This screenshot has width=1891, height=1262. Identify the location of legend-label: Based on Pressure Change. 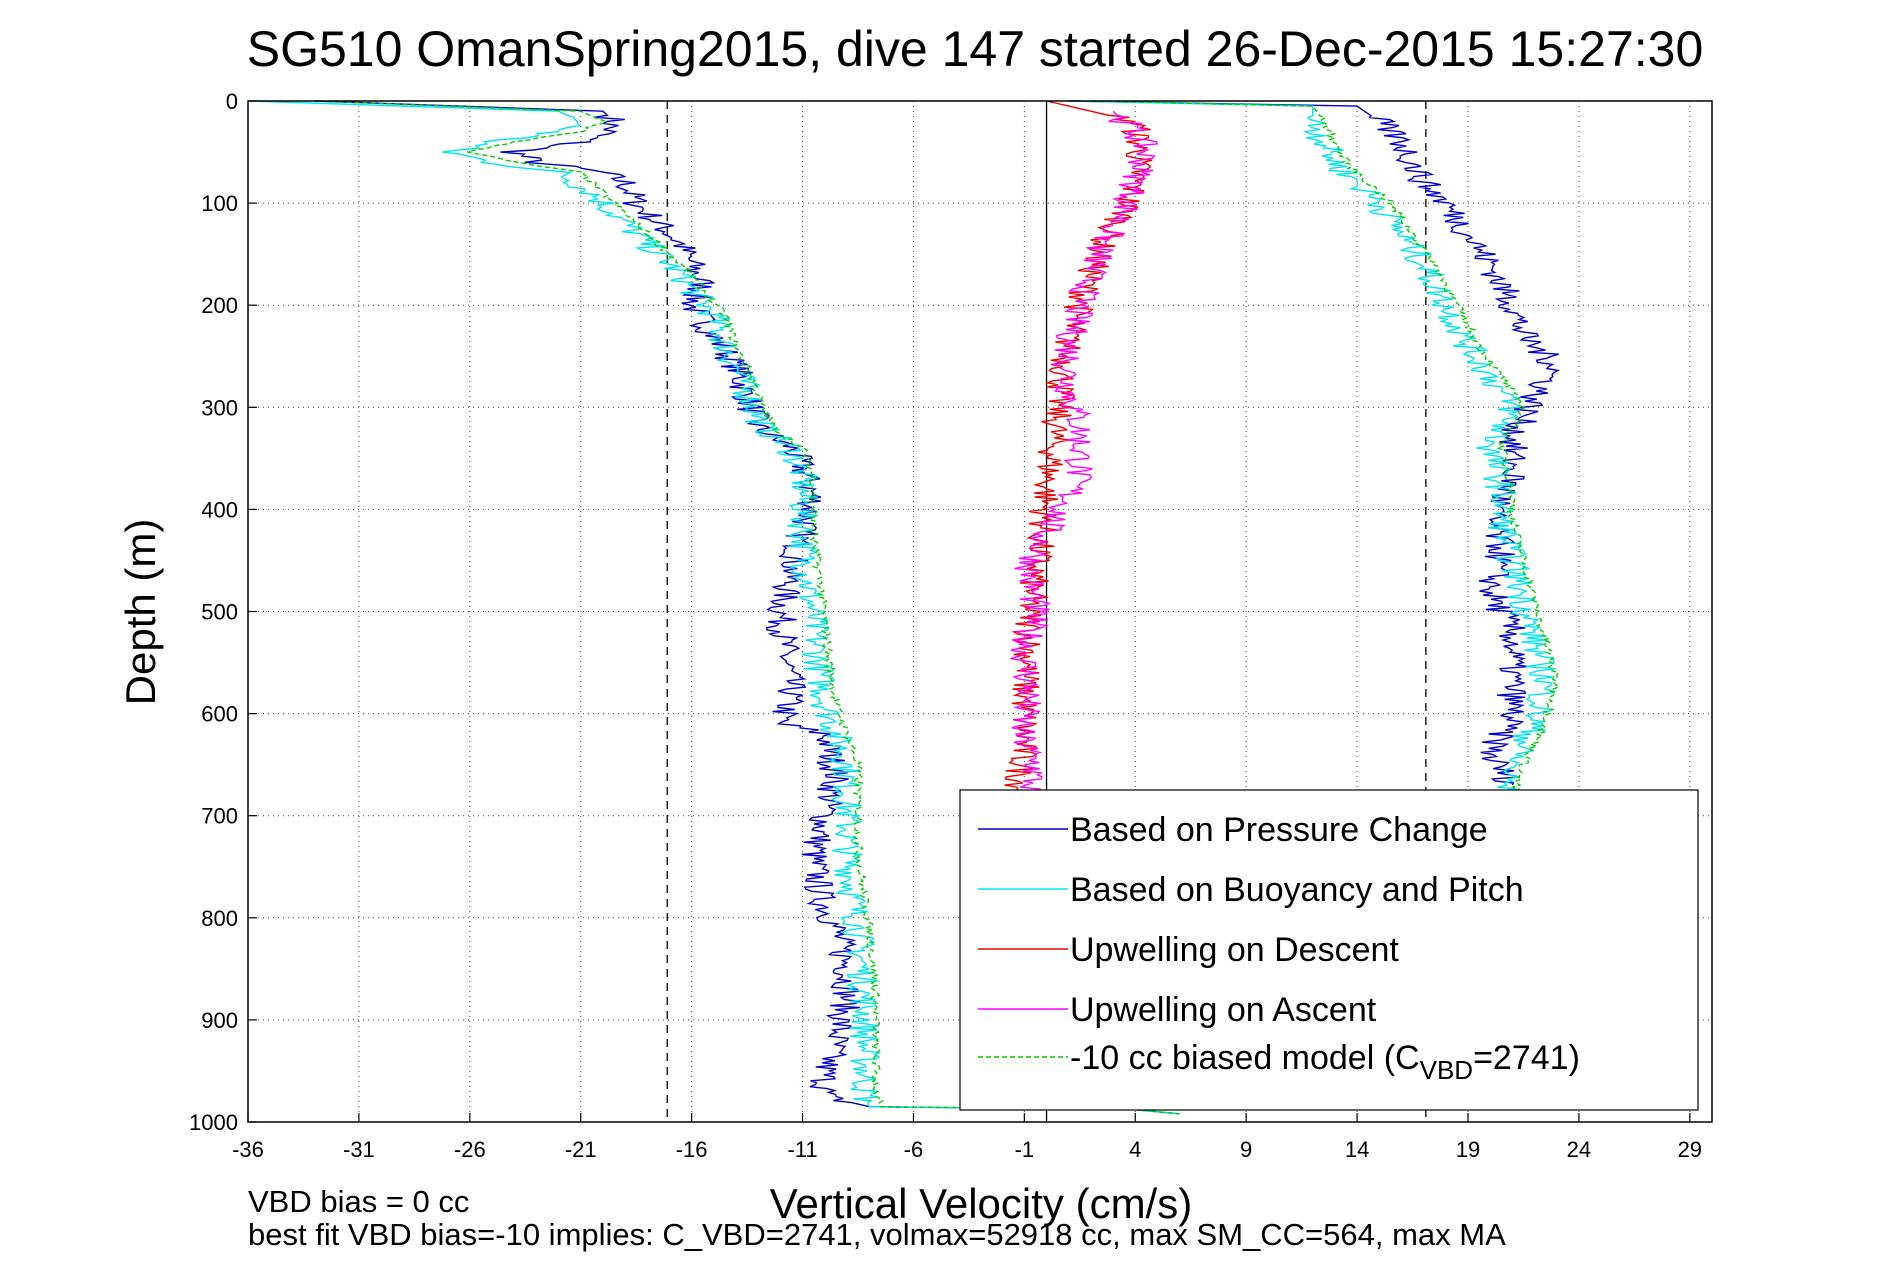
(1279, 830).